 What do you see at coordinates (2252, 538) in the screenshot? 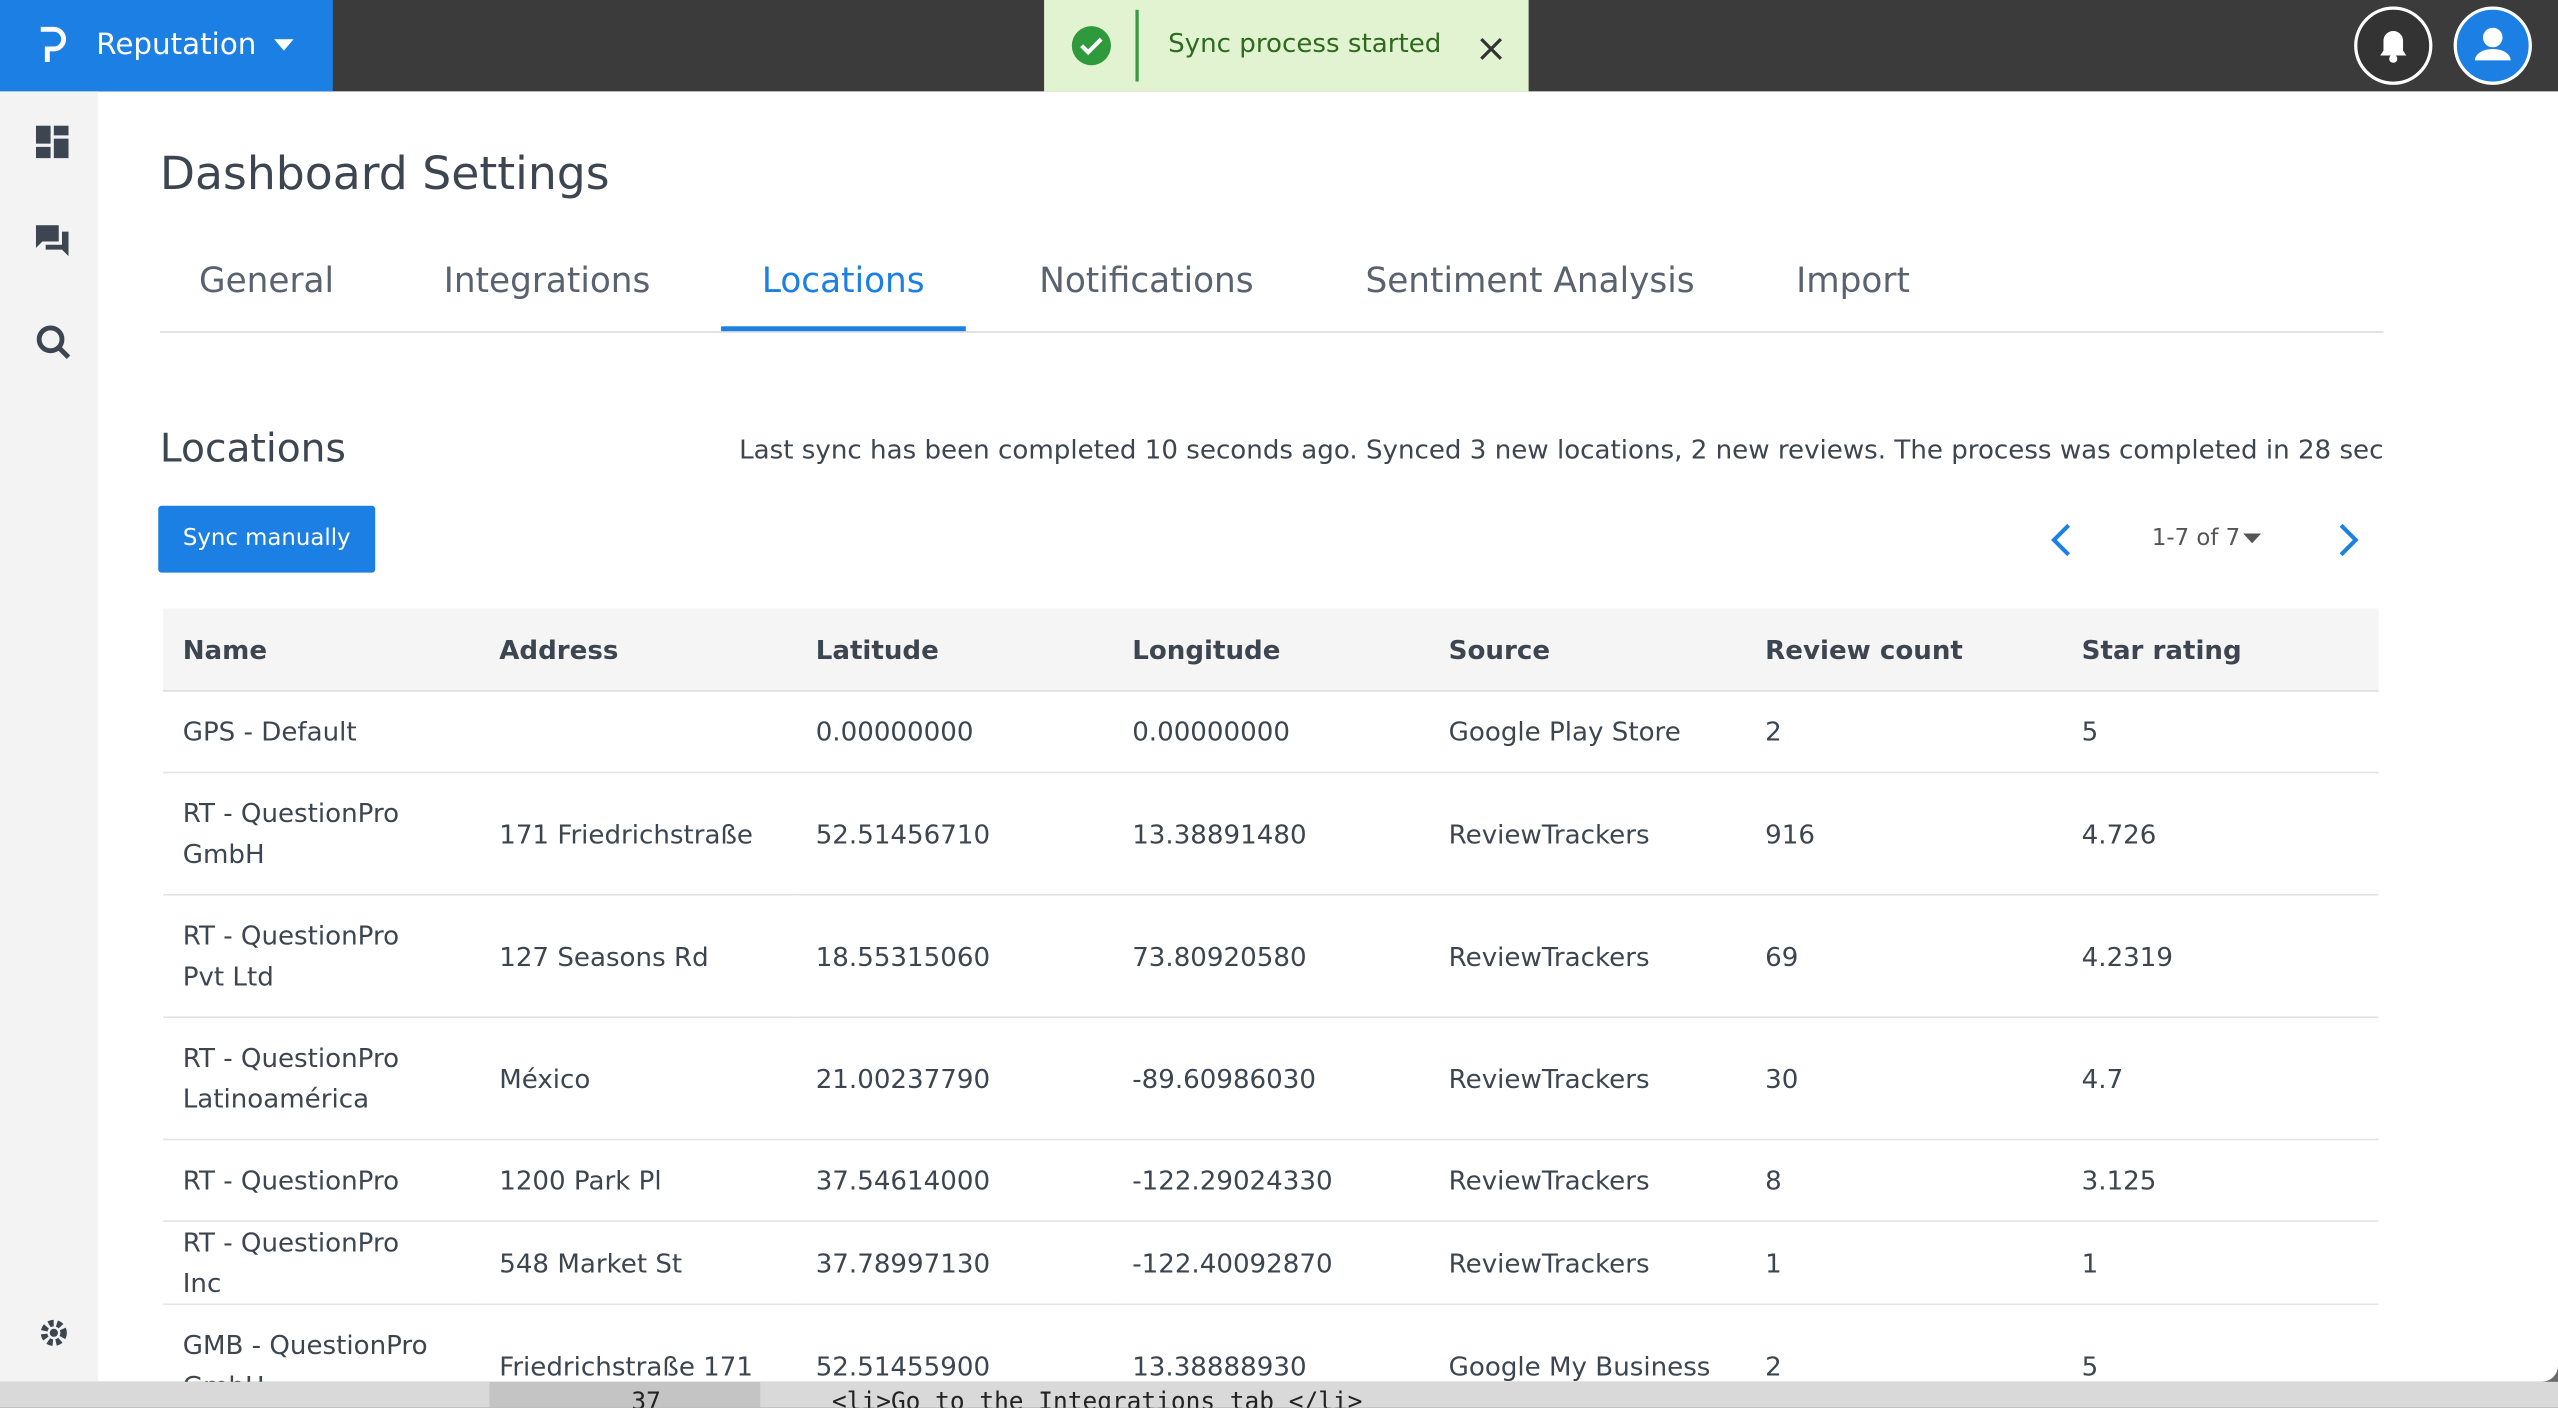
I see `page-caret` at bounding box center [2252, 538].